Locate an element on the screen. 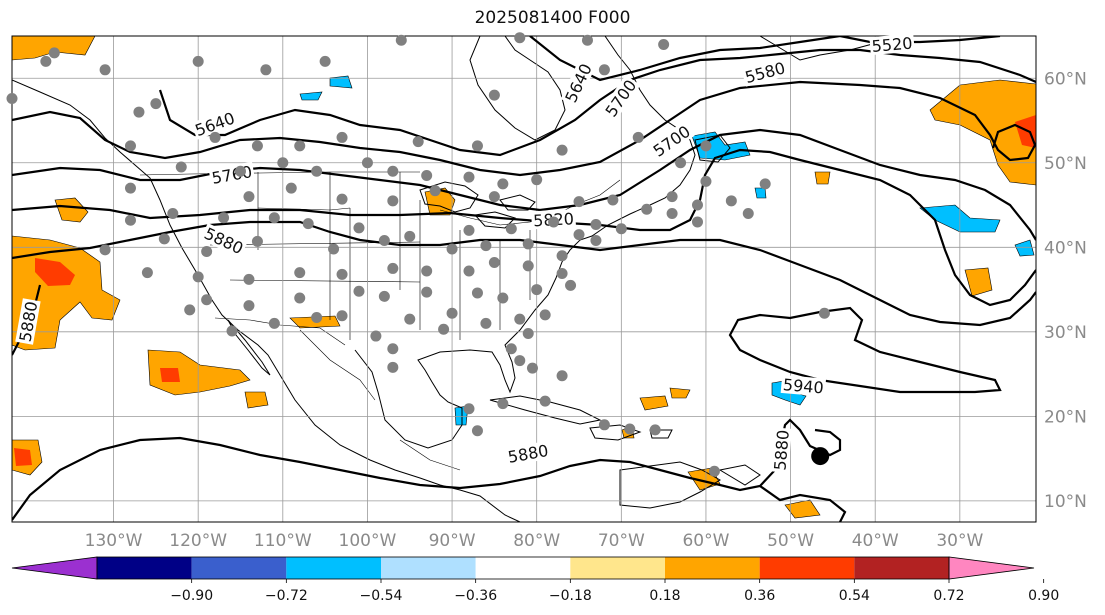 Image resolution: width=1105 pixels, height=615 pixels. plot-title: 2025081400 F000 is located at coordinates (552, 18).